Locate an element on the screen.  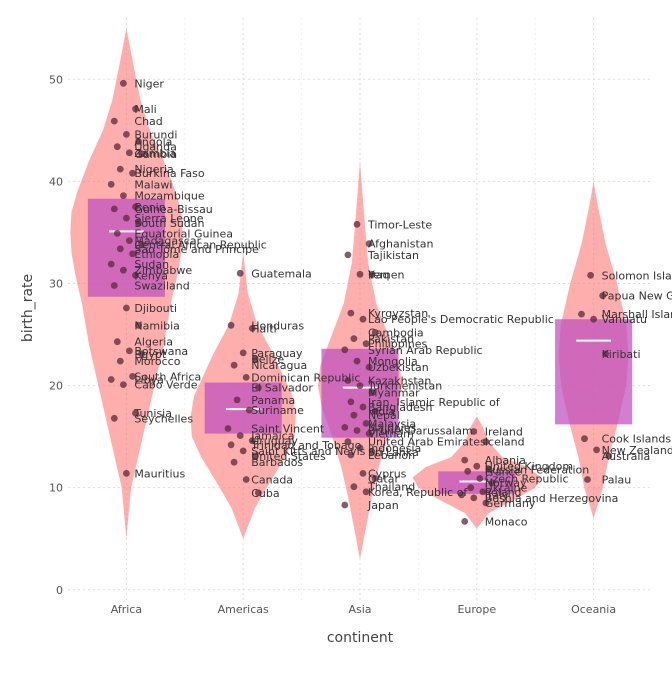
point-label: United States is located at coordinates (288, 456).